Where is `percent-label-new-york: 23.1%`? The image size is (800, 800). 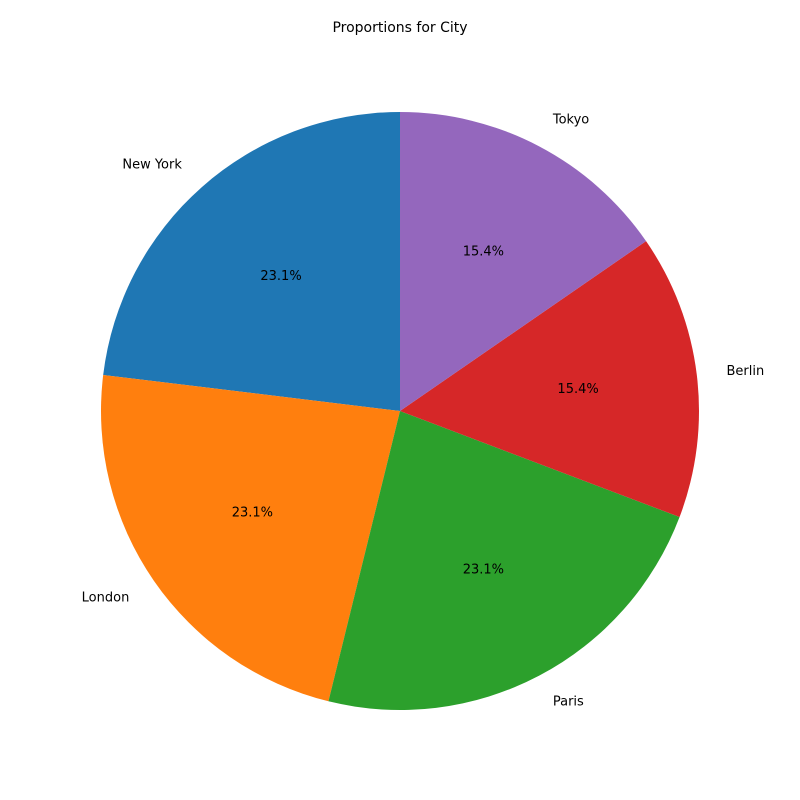
percent-label-new-york: 23.1% is located at coordinates (280, 276).